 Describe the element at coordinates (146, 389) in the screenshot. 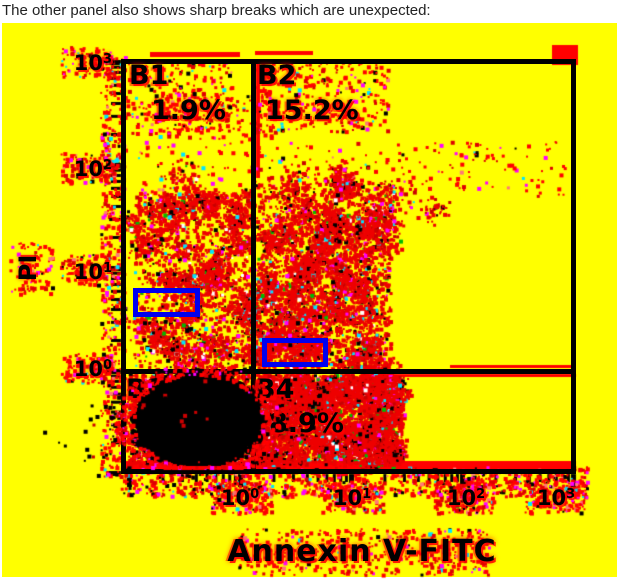

I see `quadrant-label-b3: B3` at that location.